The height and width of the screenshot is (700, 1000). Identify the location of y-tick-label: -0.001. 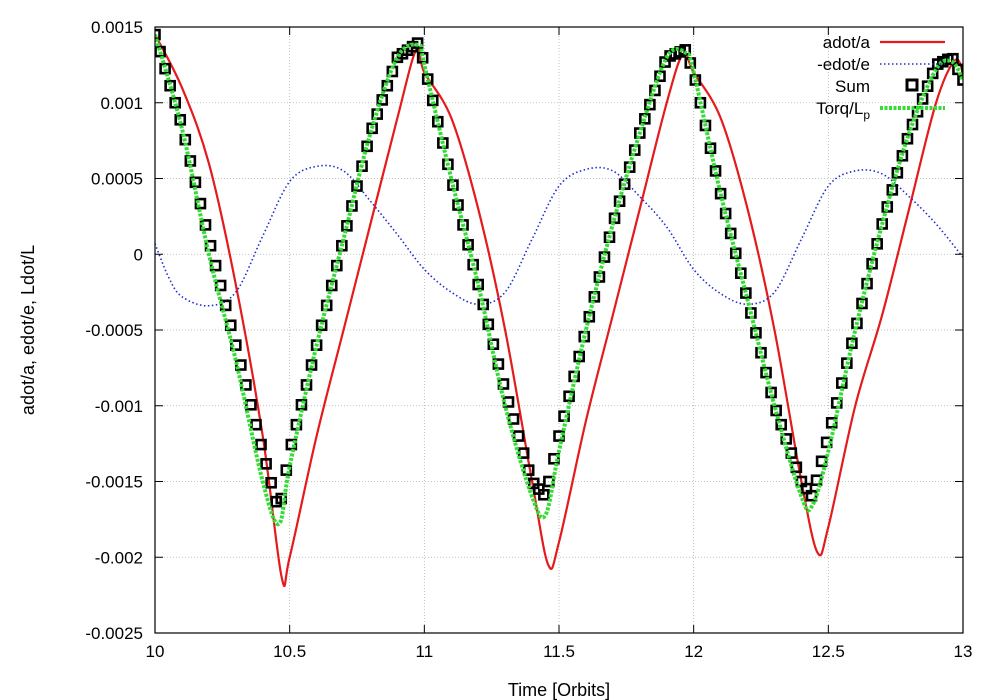
(119, 406).